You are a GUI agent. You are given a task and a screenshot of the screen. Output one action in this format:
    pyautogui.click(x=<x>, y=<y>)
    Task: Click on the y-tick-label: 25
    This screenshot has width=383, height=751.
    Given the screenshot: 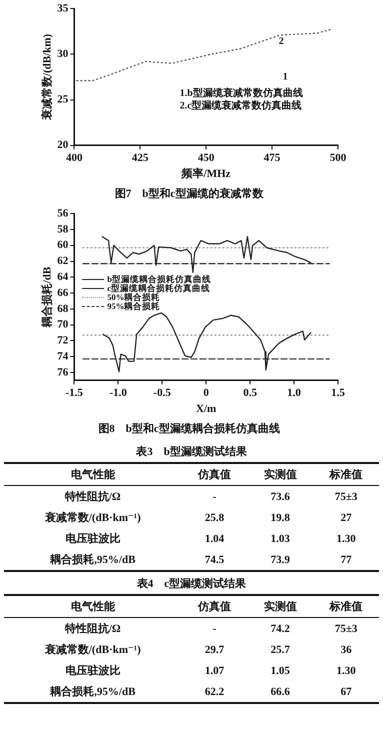 What is the action you would take?
    pyautogui.click(x=63, y=100)
    